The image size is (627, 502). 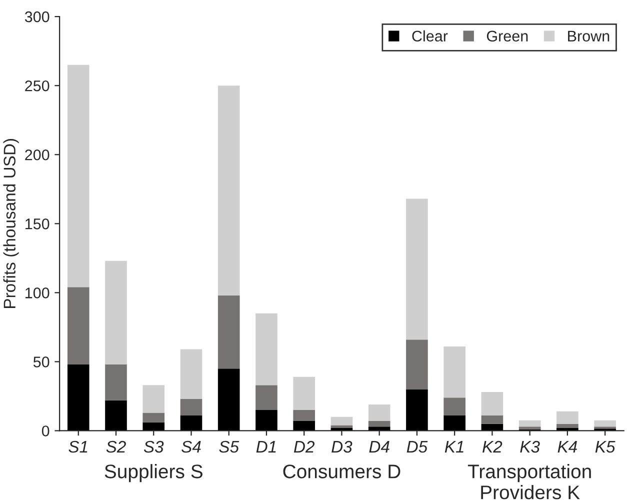 I want to click on x-tick-label: K2, so click(x=492, y=446).